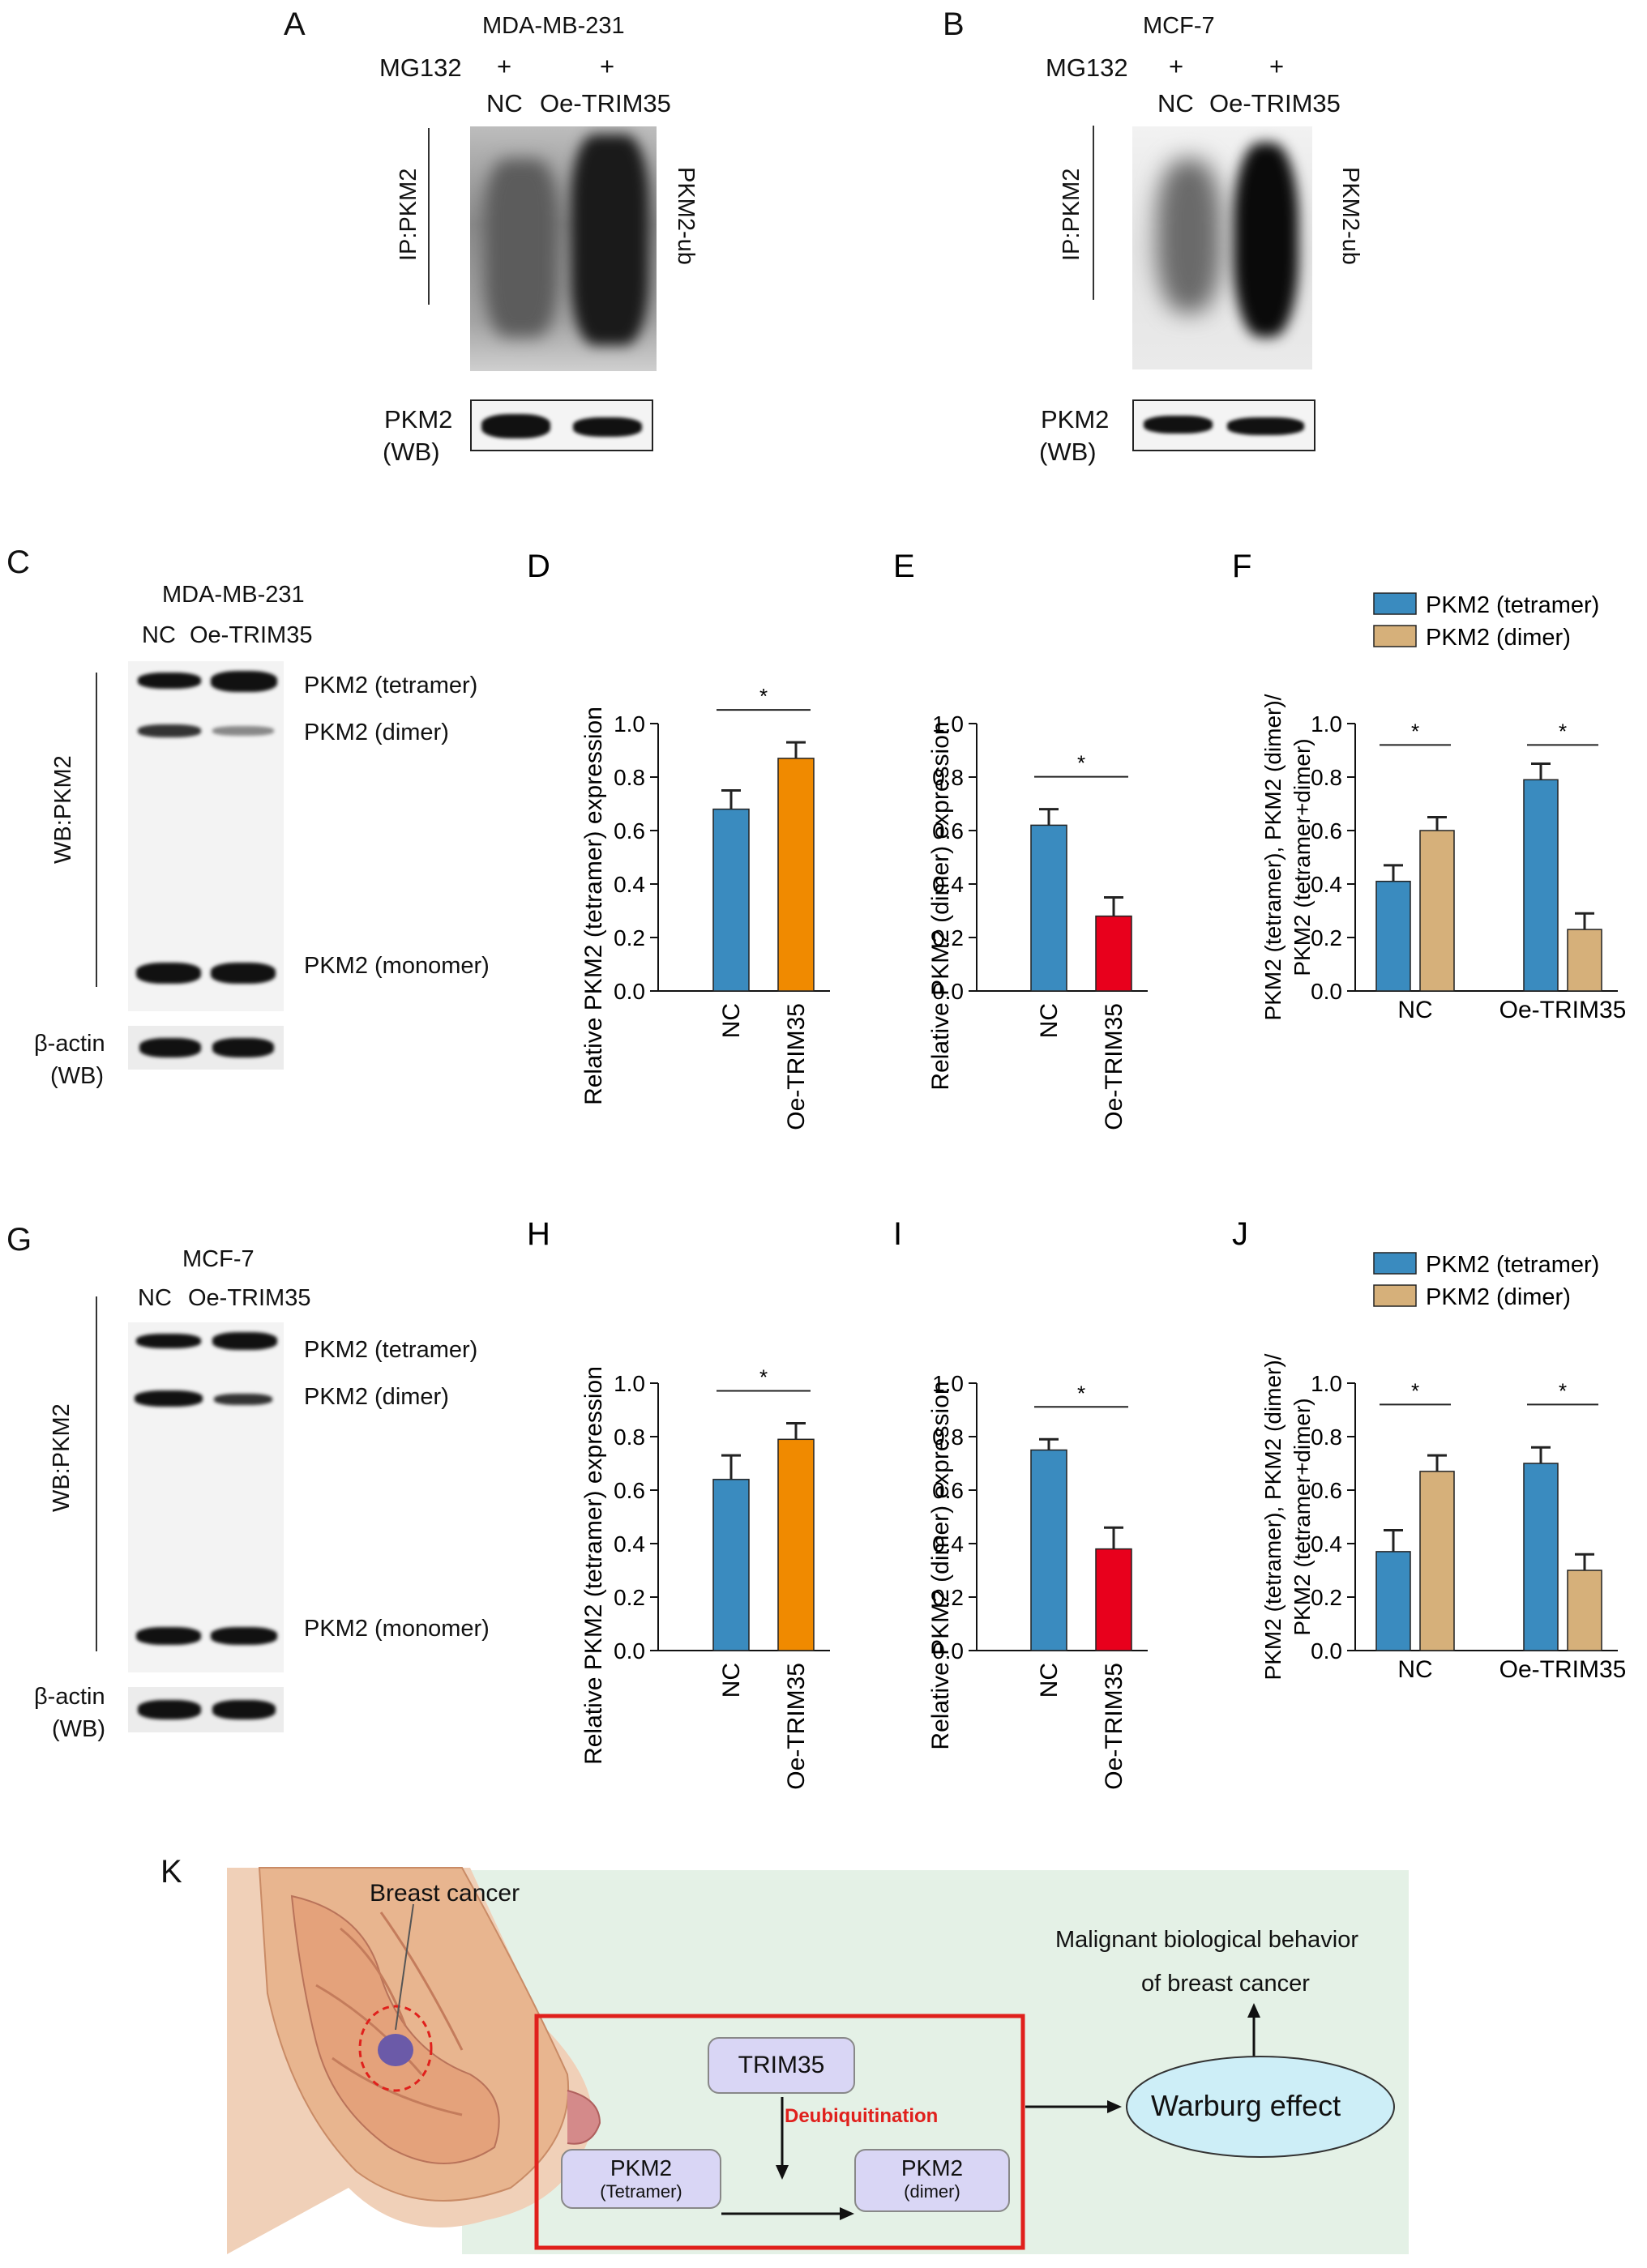 This screenshot has width=1647, height=2268. What do you see at coordinates (932, 2167) in the screenshot?
I see `pkm2-dimer-label-1: PKM2` at bounding box center [932, 2167].